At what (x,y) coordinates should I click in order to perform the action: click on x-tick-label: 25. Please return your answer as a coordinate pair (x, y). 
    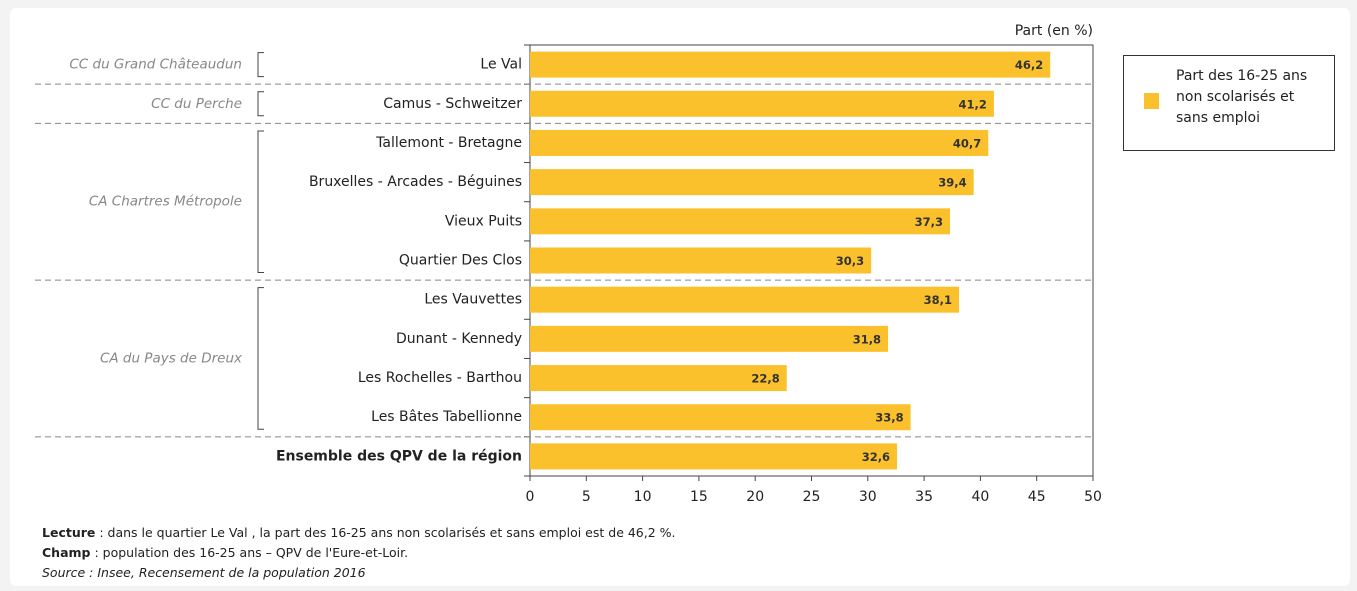
    Looking at the image, I should click on (812, 497).